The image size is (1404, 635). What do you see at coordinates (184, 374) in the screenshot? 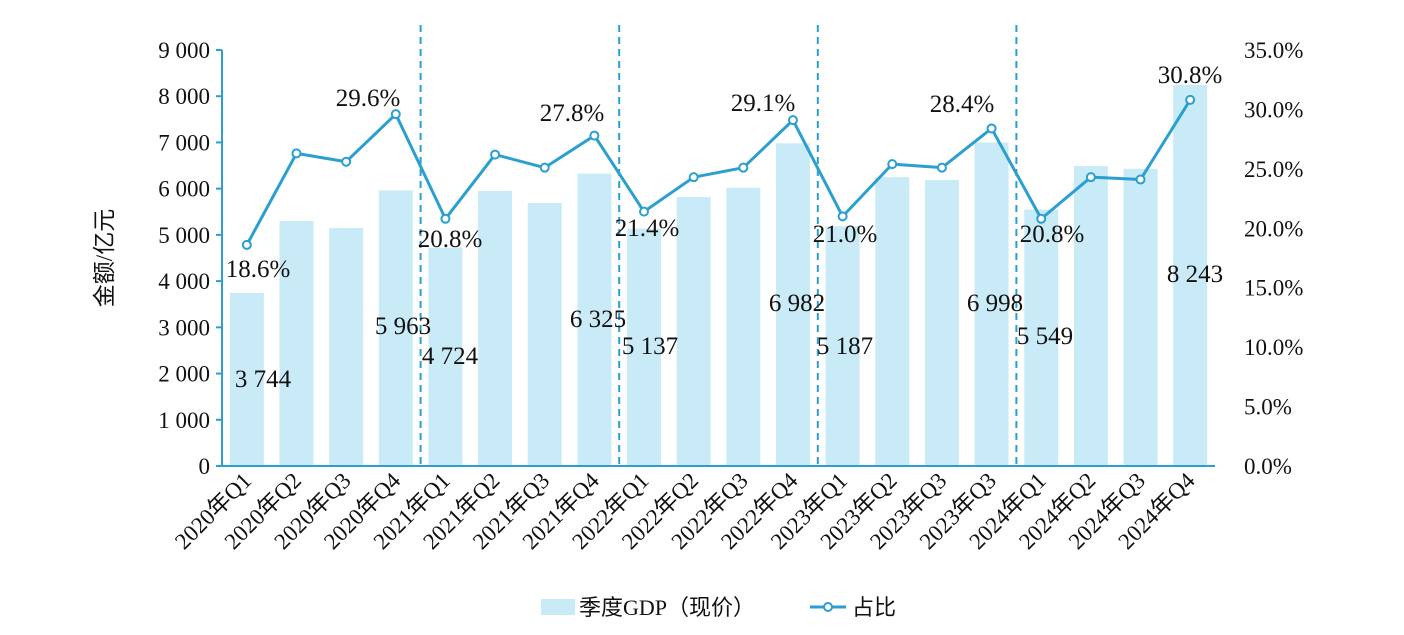
I see `left-tick-label: 2 000` at bounding box center [184, 374].